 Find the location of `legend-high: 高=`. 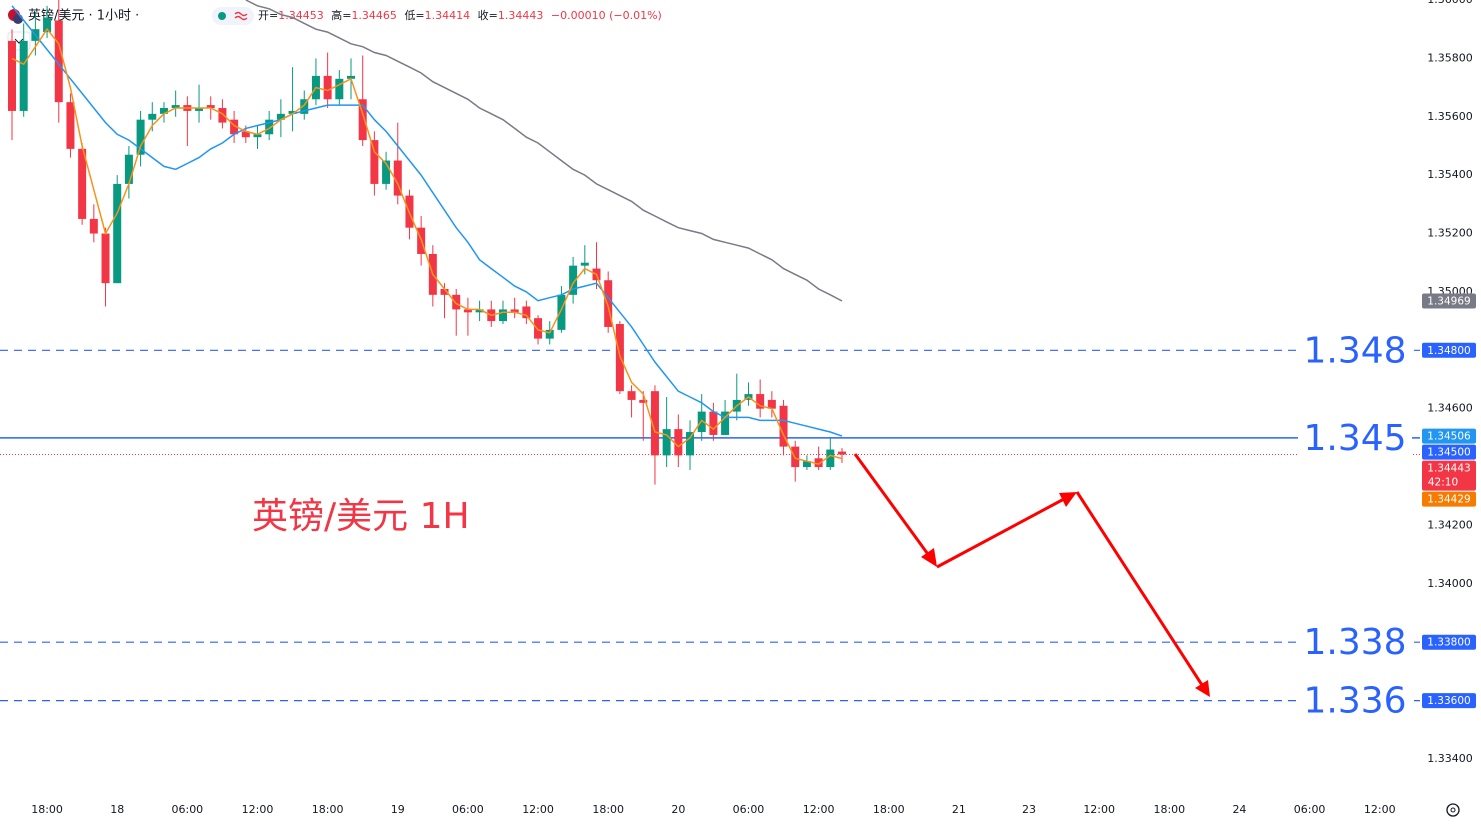

legend-high: 高= is located at coordinates (341, 15).